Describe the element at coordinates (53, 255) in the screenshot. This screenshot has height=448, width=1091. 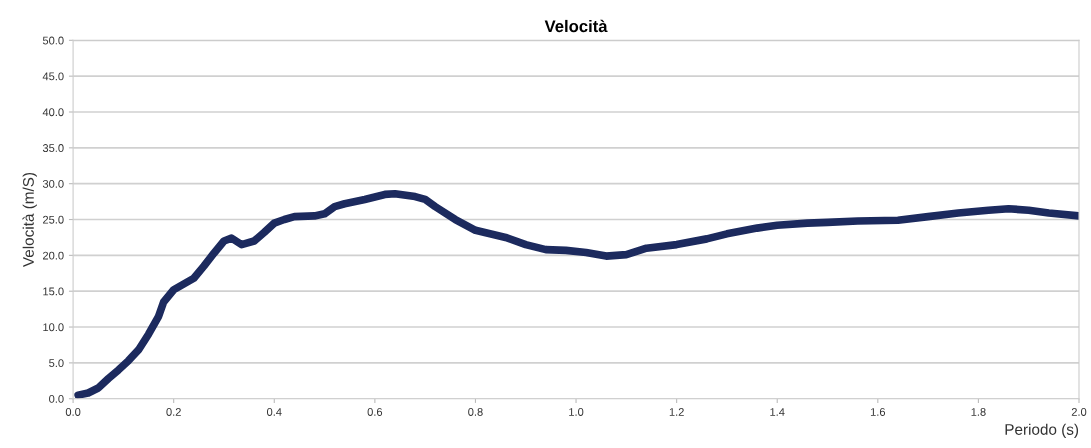
I see `y-tick-label: 20.0` at that location.